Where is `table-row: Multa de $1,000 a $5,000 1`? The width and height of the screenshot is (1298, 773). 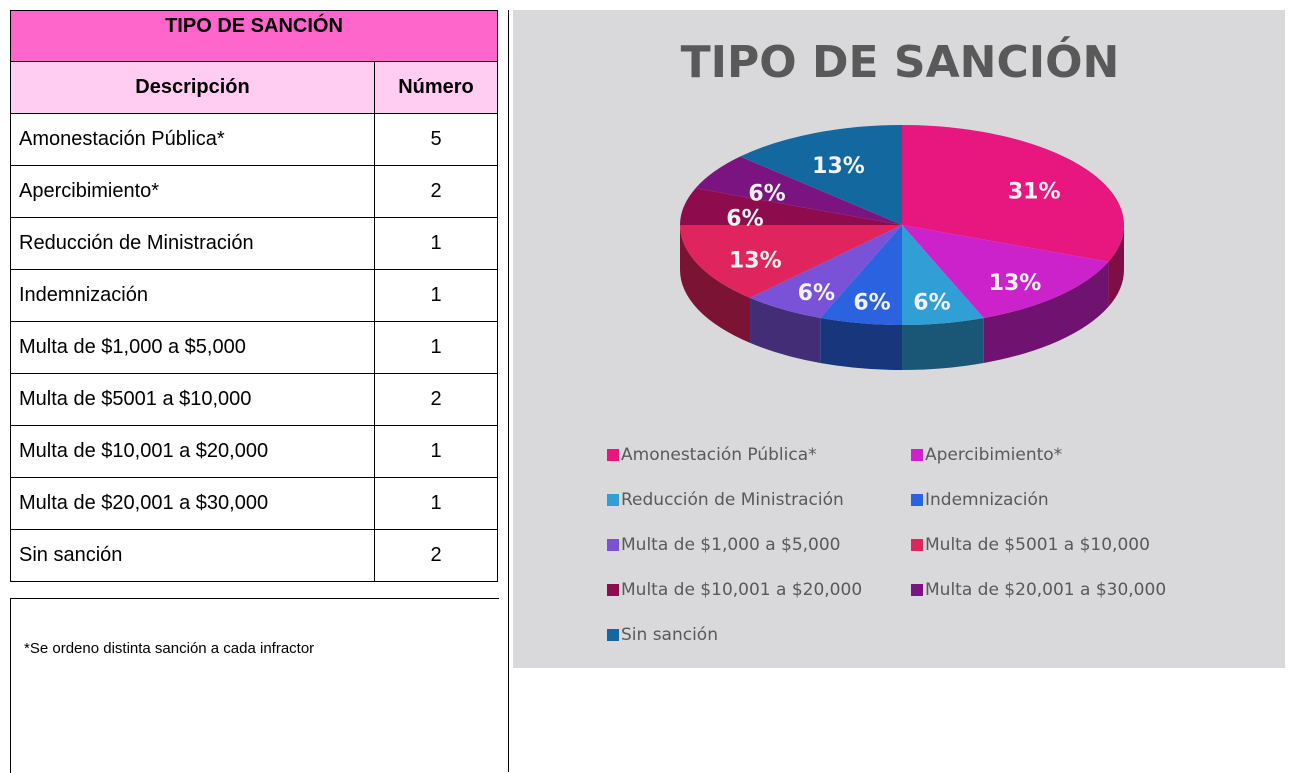 table-row: Multa de $1,000 a $5,000 1 is located at coordinates (254, 347).